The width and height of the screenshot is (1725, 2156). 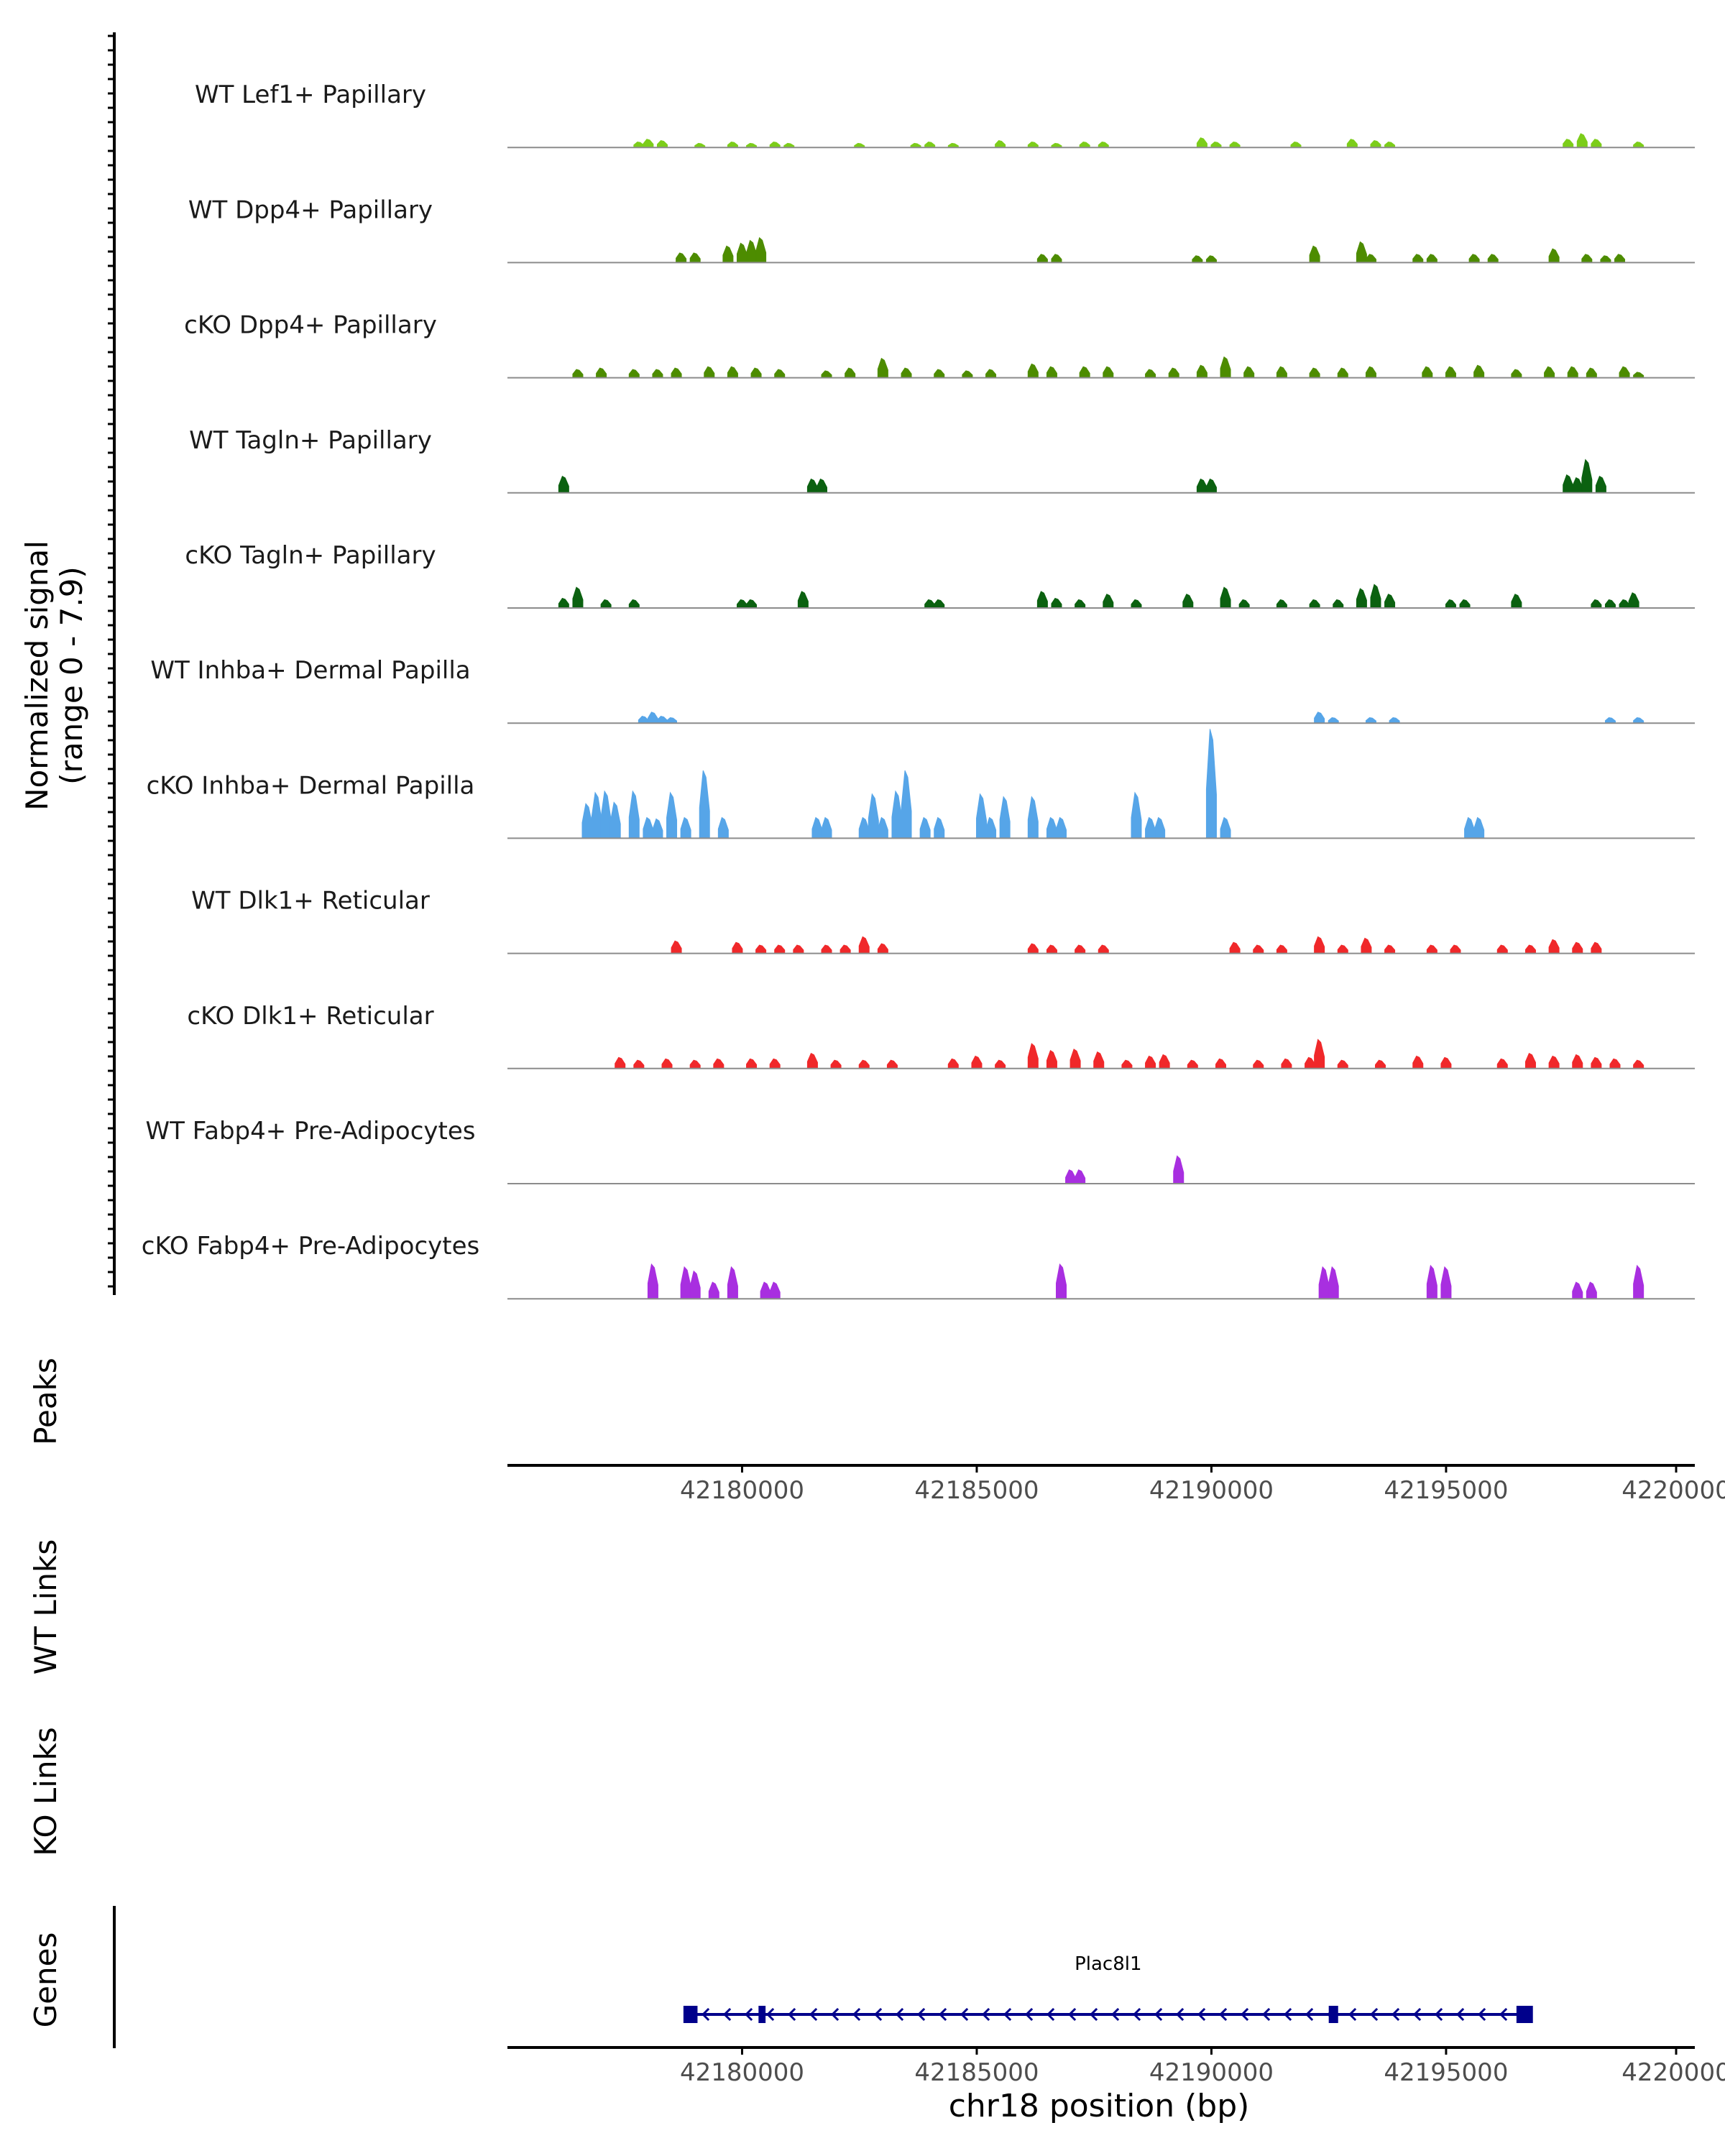 I want to click on genes-x-axis: 42180000 42185000 42190000 42195000 4220000, so click(x=1202, y=2067).